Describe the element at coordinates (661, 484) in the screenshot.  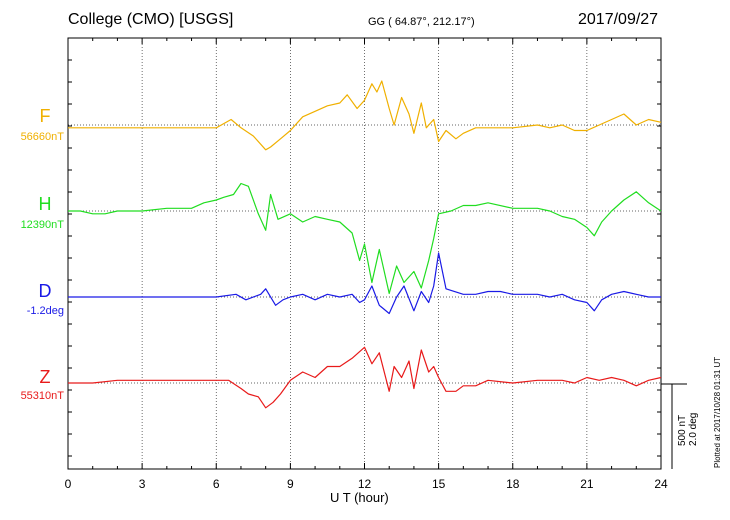
I see `x-tick-label: 24` at that location.